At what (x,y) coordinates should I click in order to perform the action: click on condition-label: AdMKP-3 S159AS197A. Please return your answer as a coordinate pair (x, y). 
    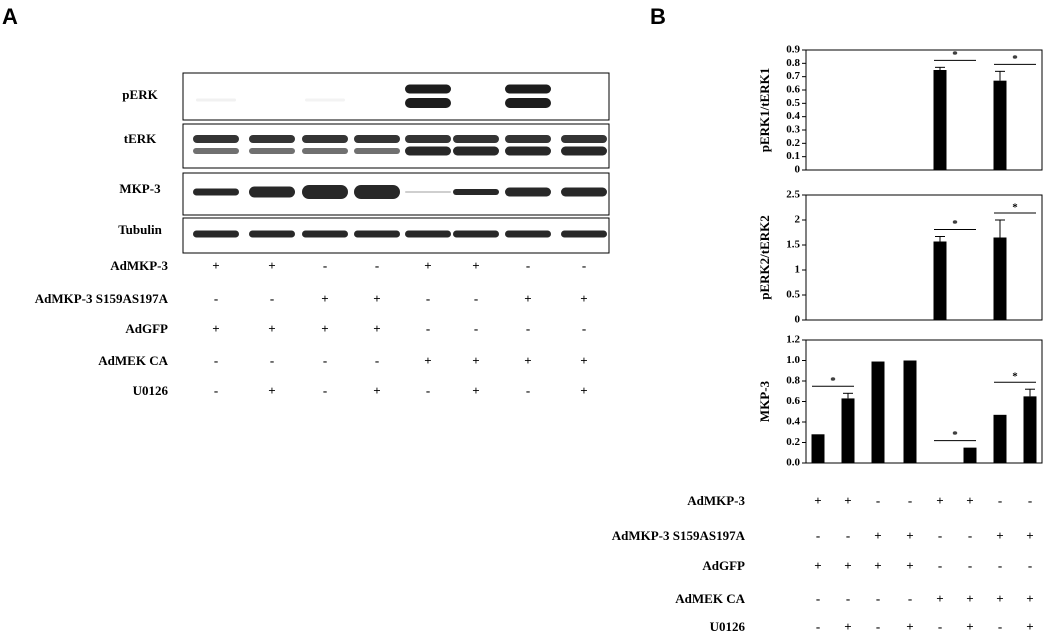
    Looking at the image, I should click on (102, 298).